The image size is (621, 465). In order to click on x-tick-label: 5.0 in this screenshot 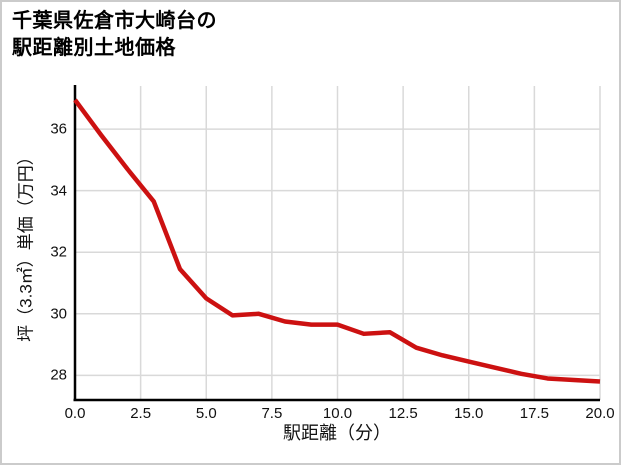, I will do `click(206, 413)`.